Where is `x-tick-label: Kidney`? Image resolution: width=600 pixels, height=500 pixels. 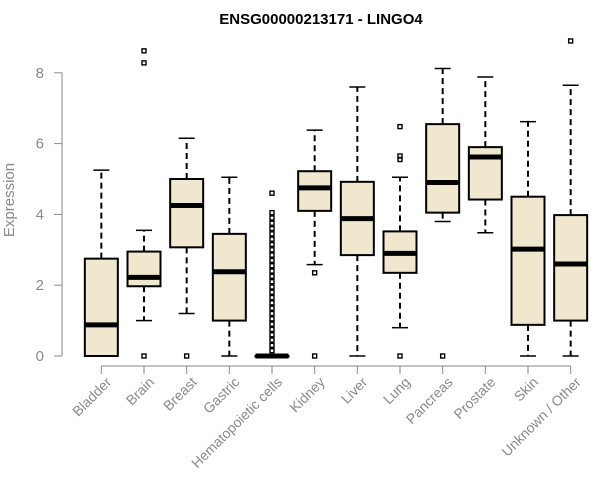 x-tick-label: Kidney is located at coordinates (307, 395).